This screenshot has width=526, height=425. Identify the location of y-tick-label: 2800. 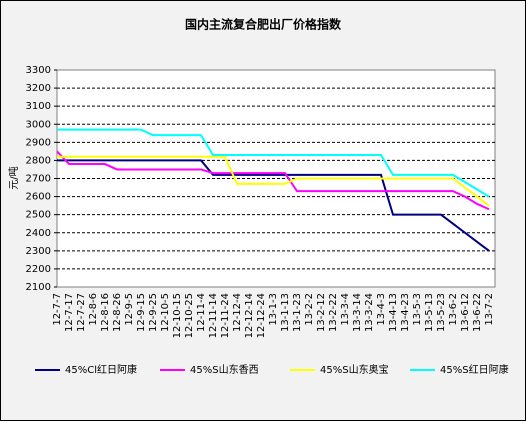
(38, 160).